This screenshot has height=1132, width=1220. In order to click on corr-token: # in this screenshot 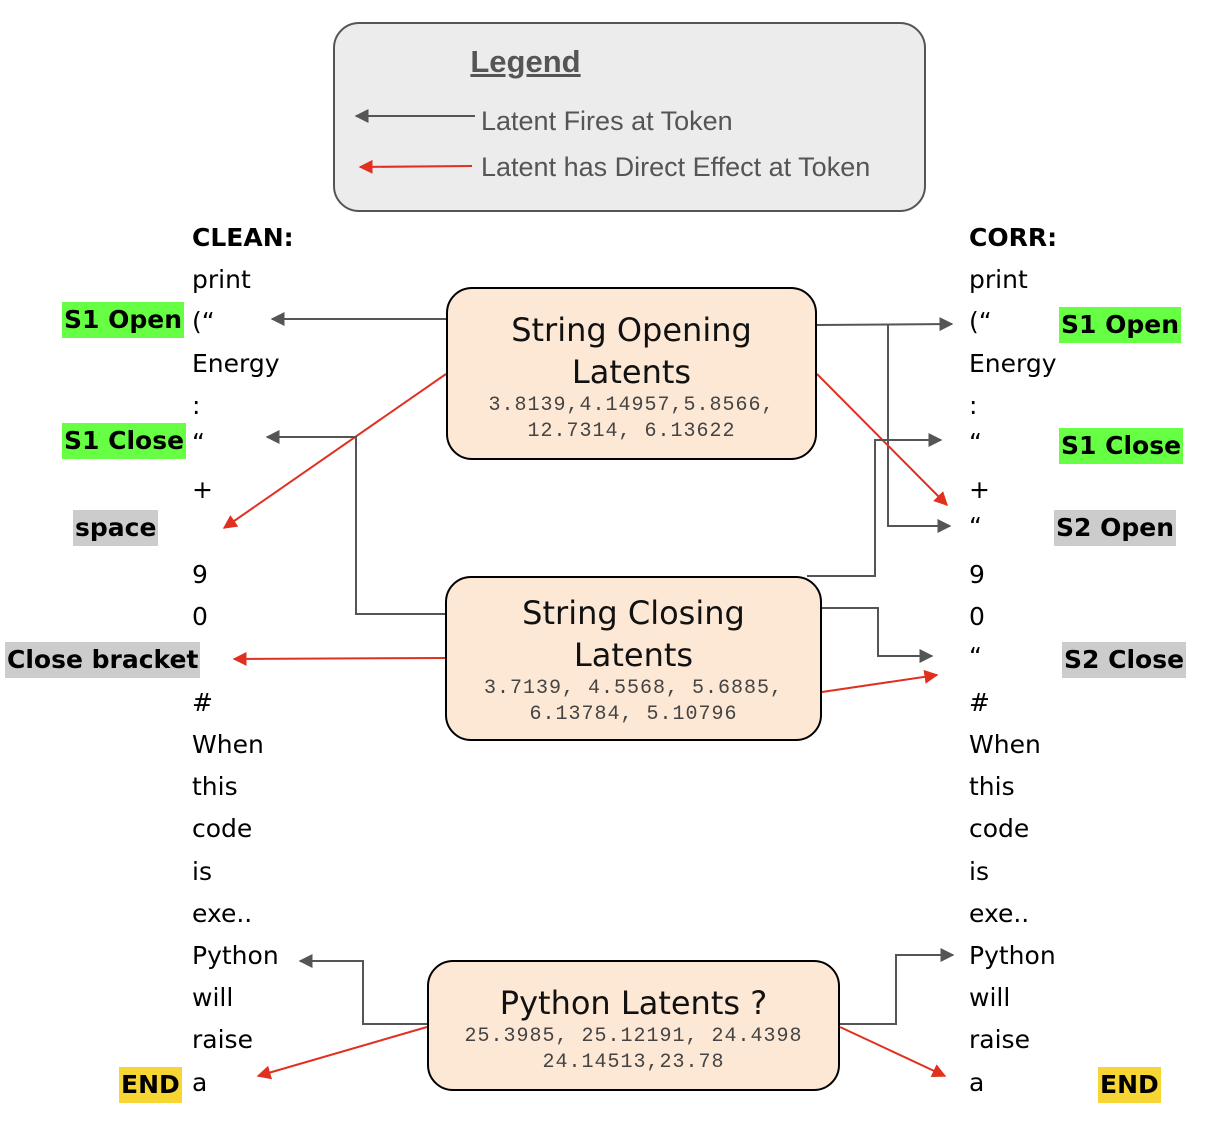, I will do `click(979, 702)`.